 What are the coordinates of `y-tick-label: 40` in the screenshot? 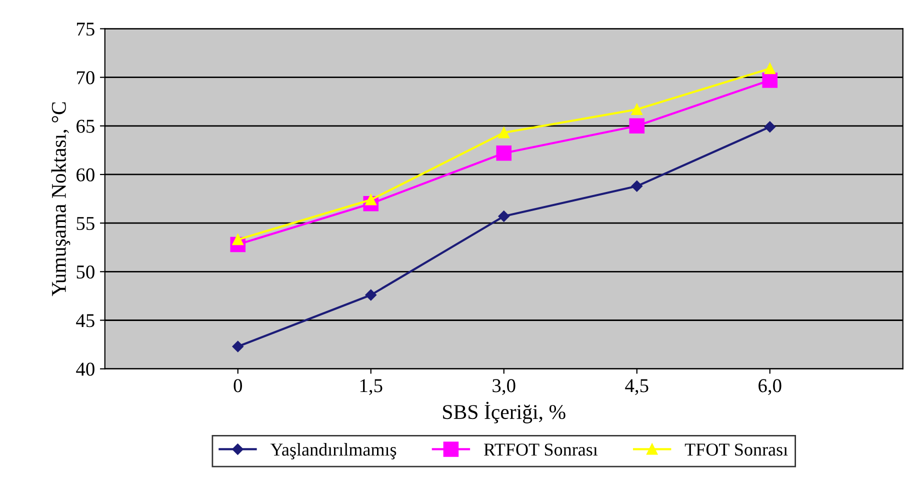 It's located at (85, 369).